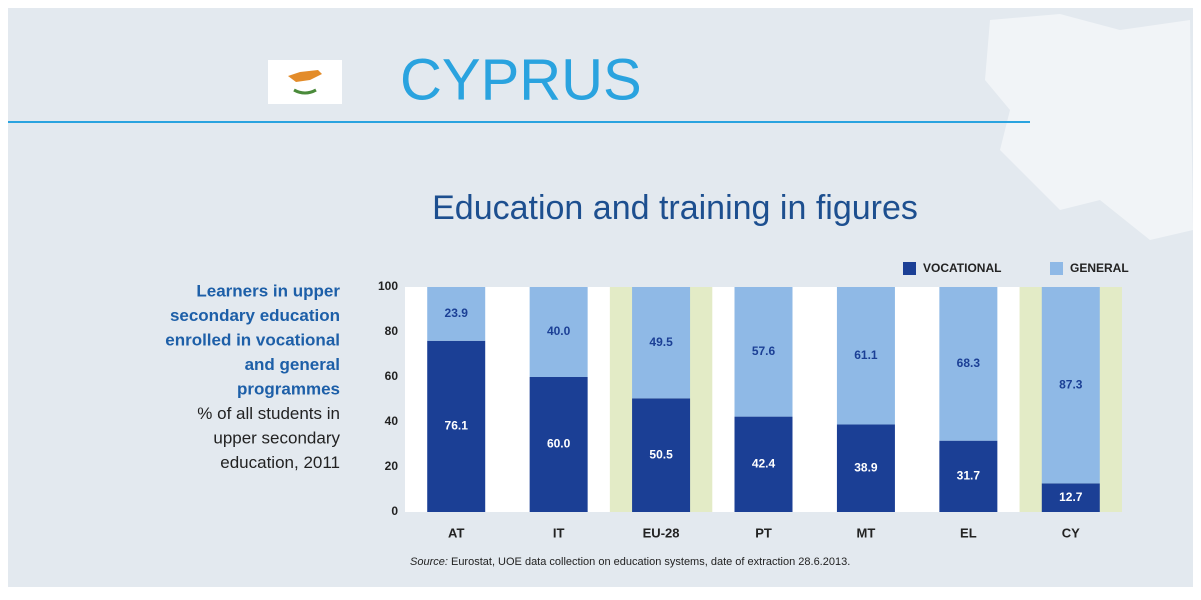  I want to click on description-bold: Learners in upper, so click(268, 290).